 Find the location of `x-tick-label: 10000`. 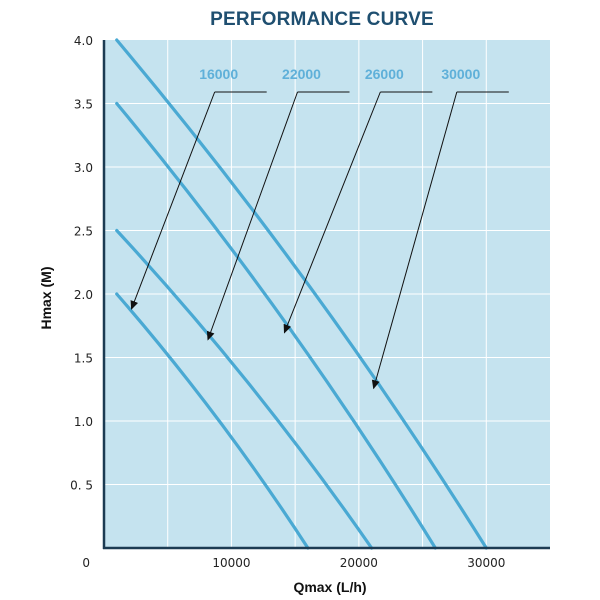

x-tick-label: 10000 is located at coordinates (231, 563).